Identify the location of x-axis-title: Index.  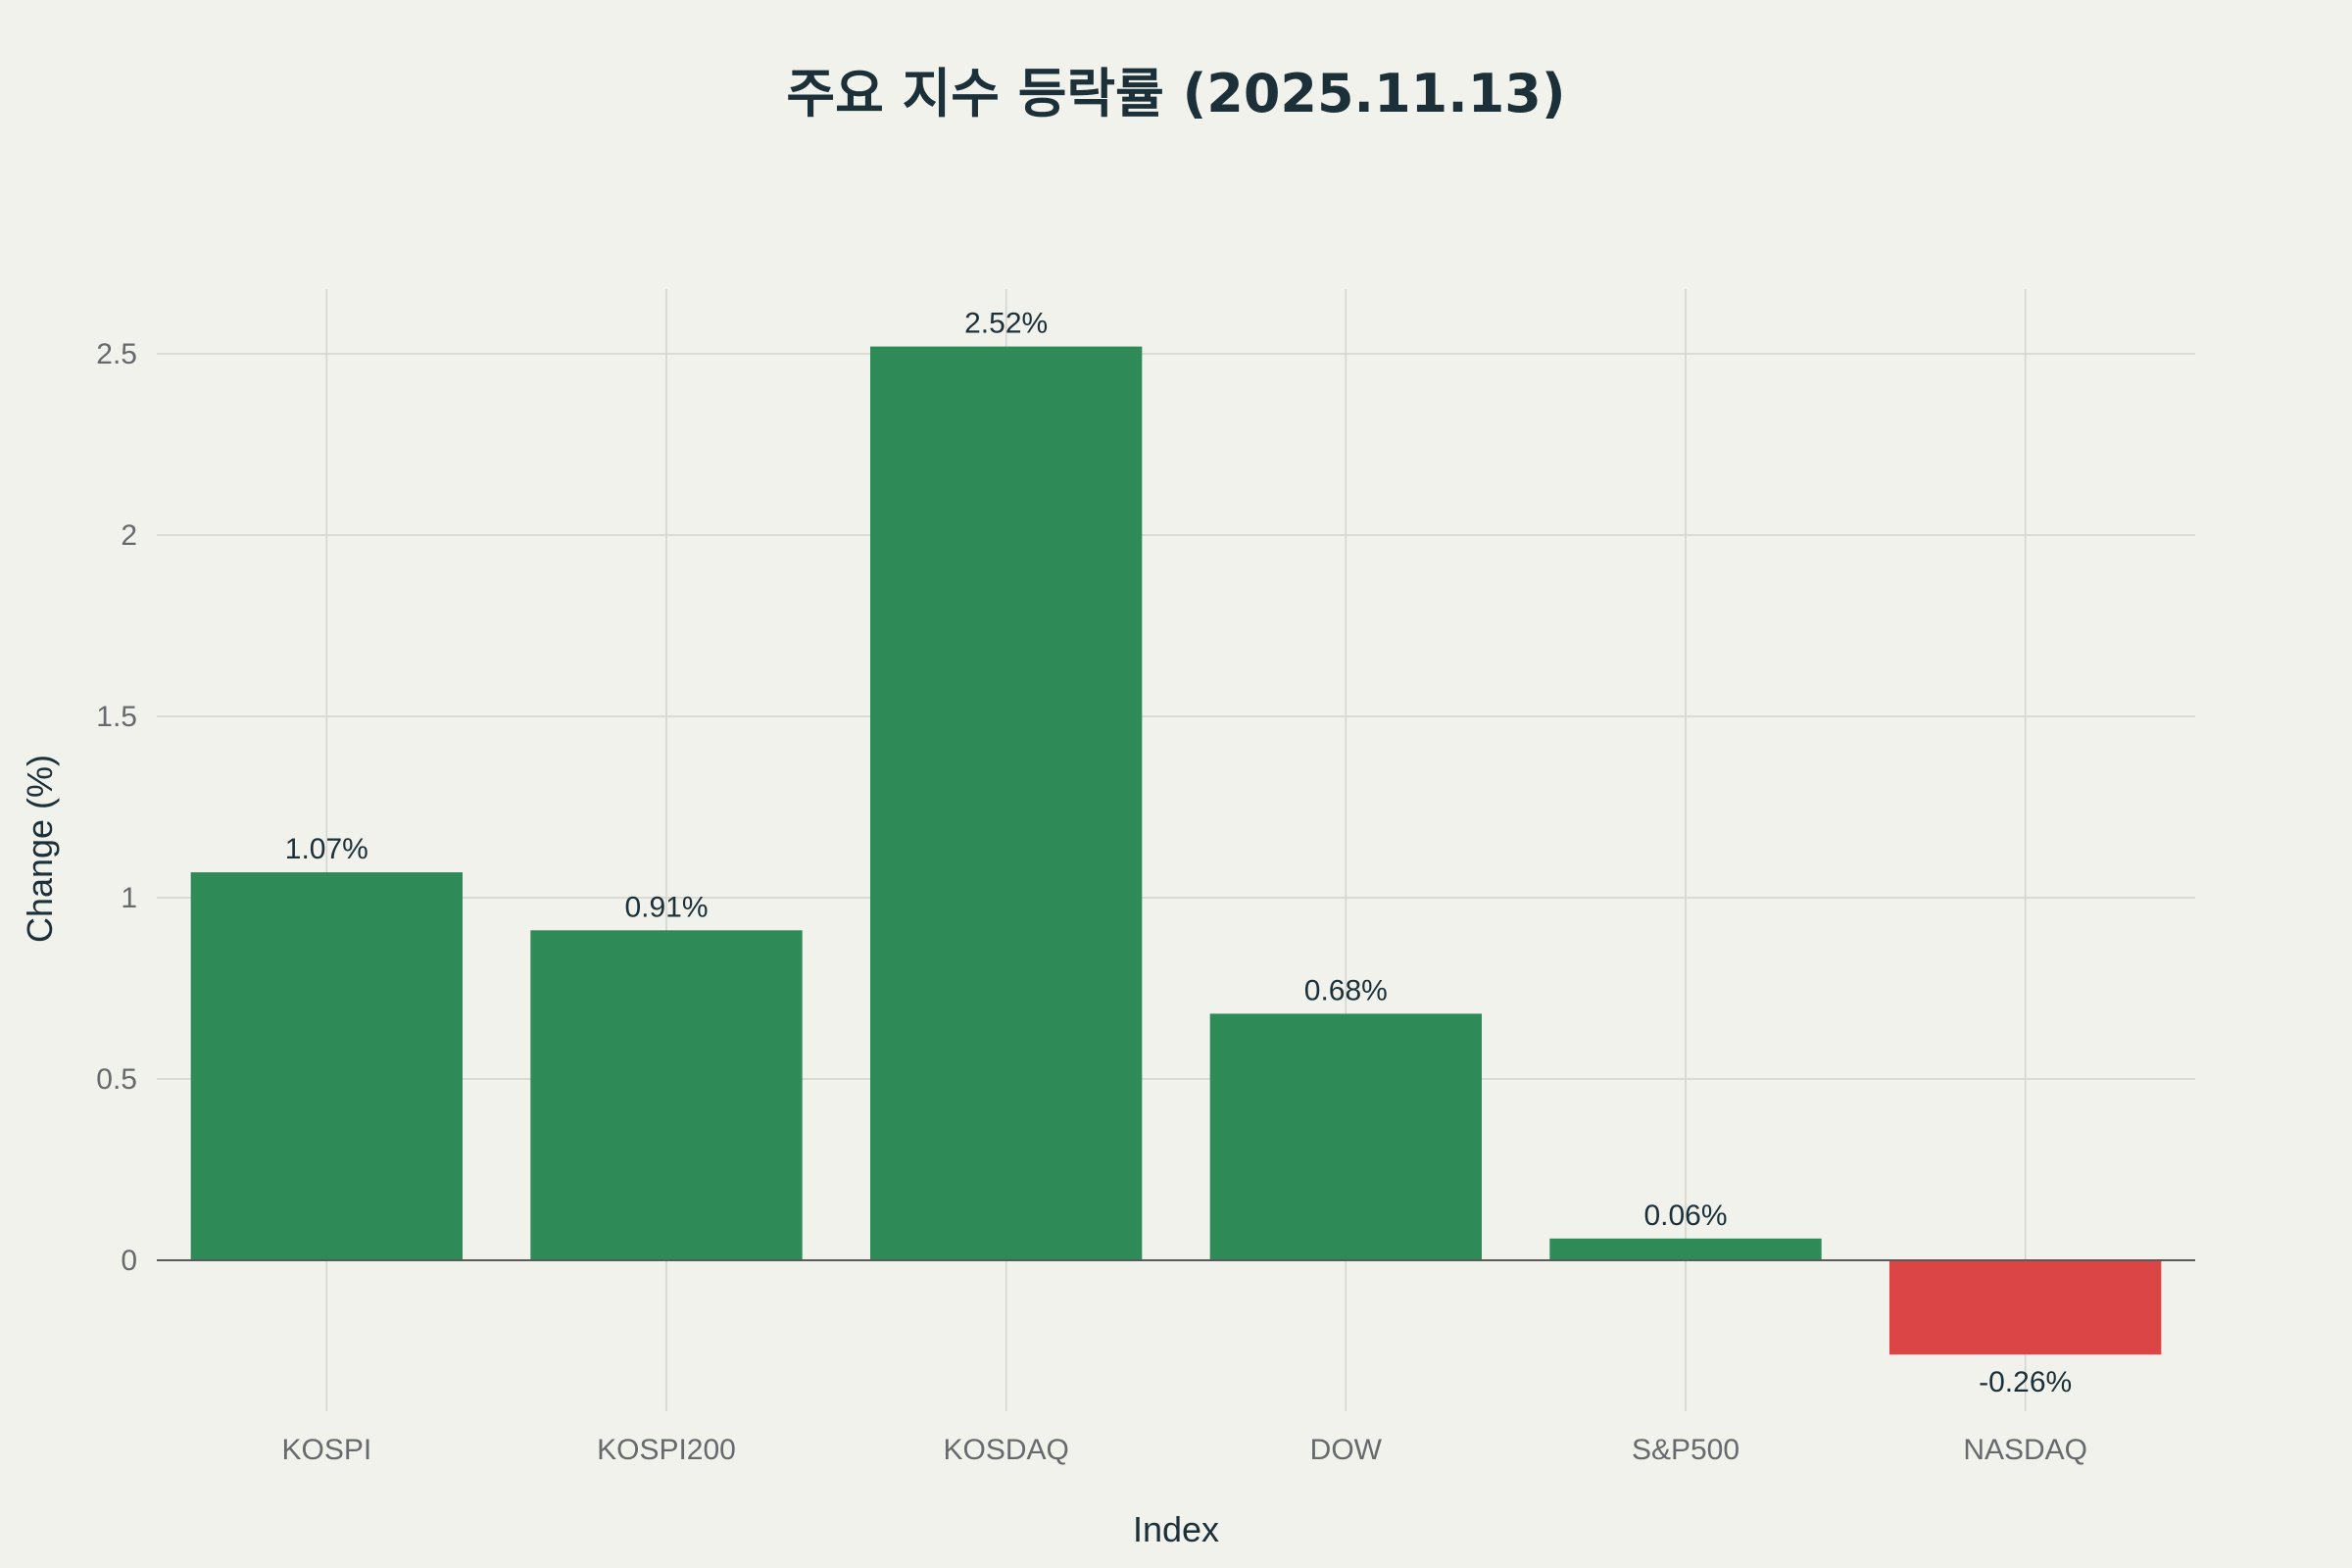
(1176, 1529).